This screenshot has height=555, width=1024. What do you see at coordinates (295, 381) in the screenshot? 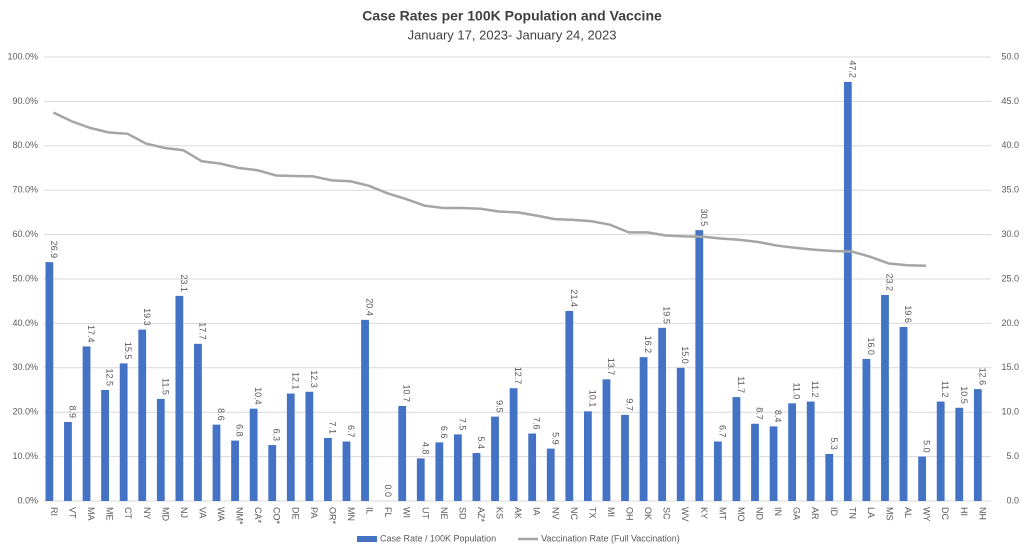
I see `data-label: 12.1` at bounding box center [295, 381].